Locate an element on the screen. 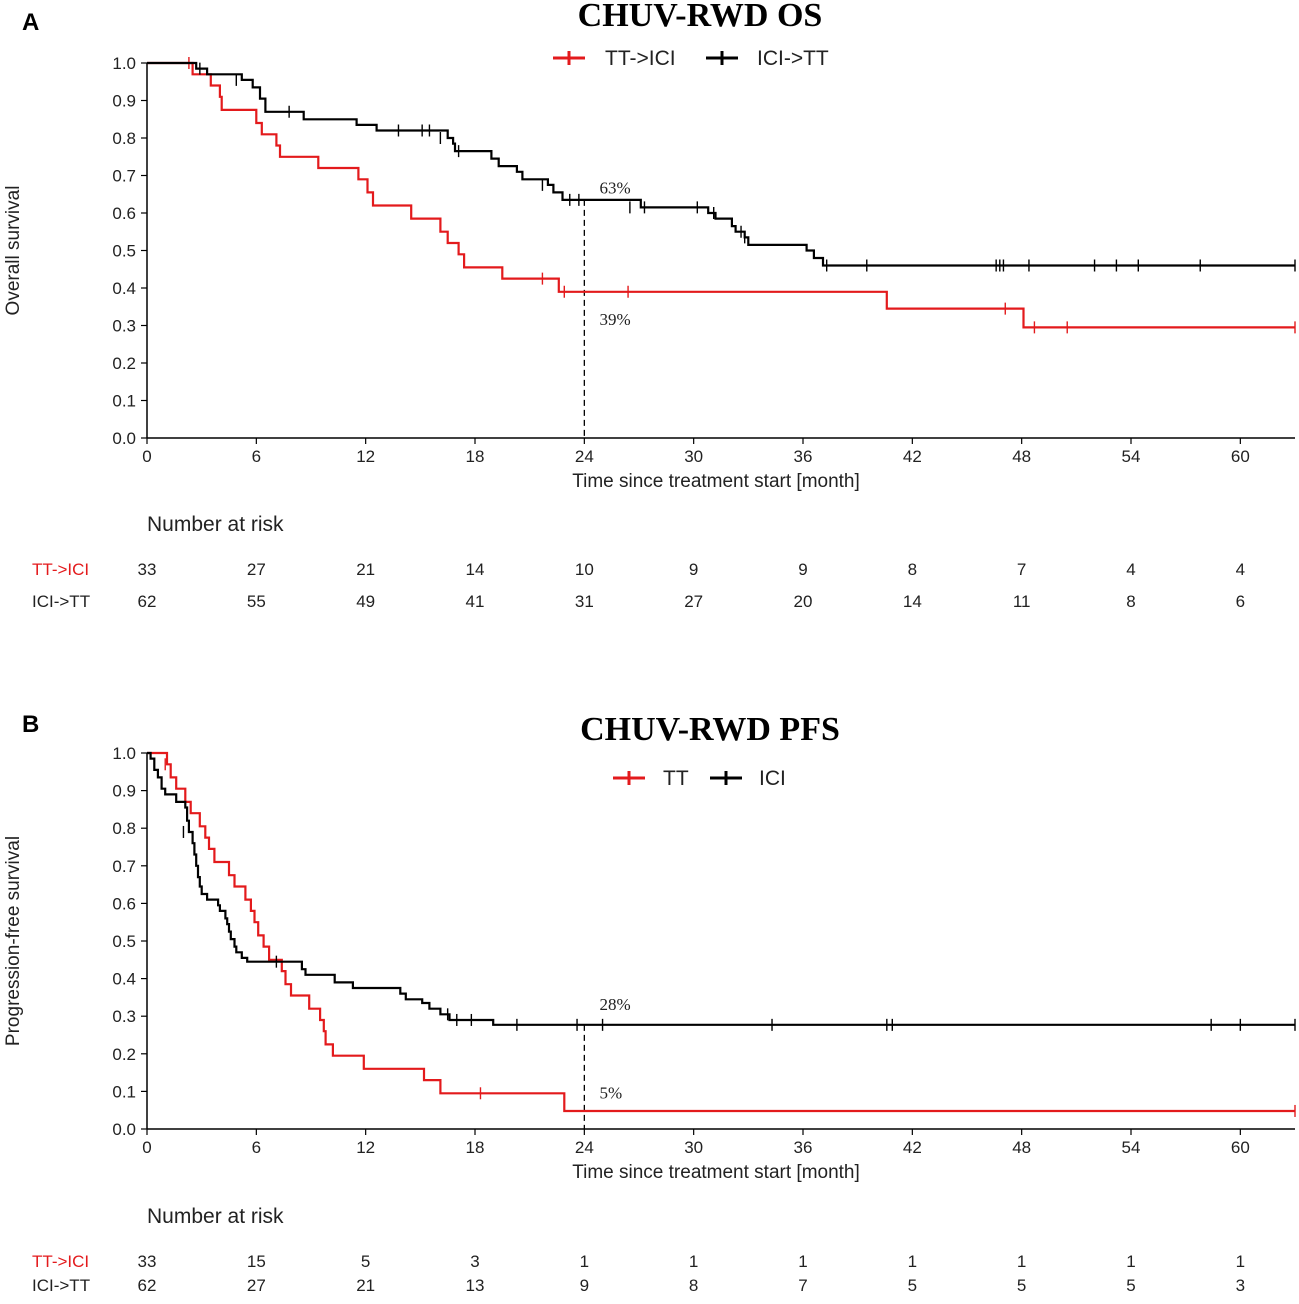  risk-count: 11 is located at coordinates (1022, 601).